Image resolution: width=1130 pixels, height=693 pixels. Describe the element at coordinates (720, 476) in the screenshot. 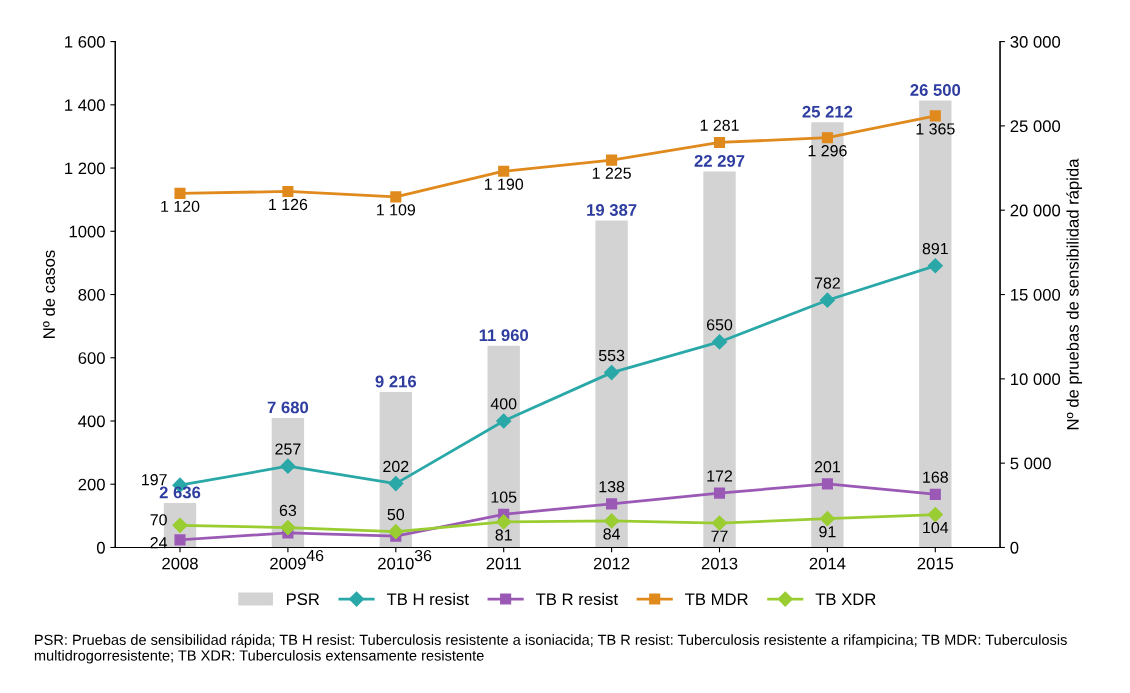

I see `data-label: 172` at that location.